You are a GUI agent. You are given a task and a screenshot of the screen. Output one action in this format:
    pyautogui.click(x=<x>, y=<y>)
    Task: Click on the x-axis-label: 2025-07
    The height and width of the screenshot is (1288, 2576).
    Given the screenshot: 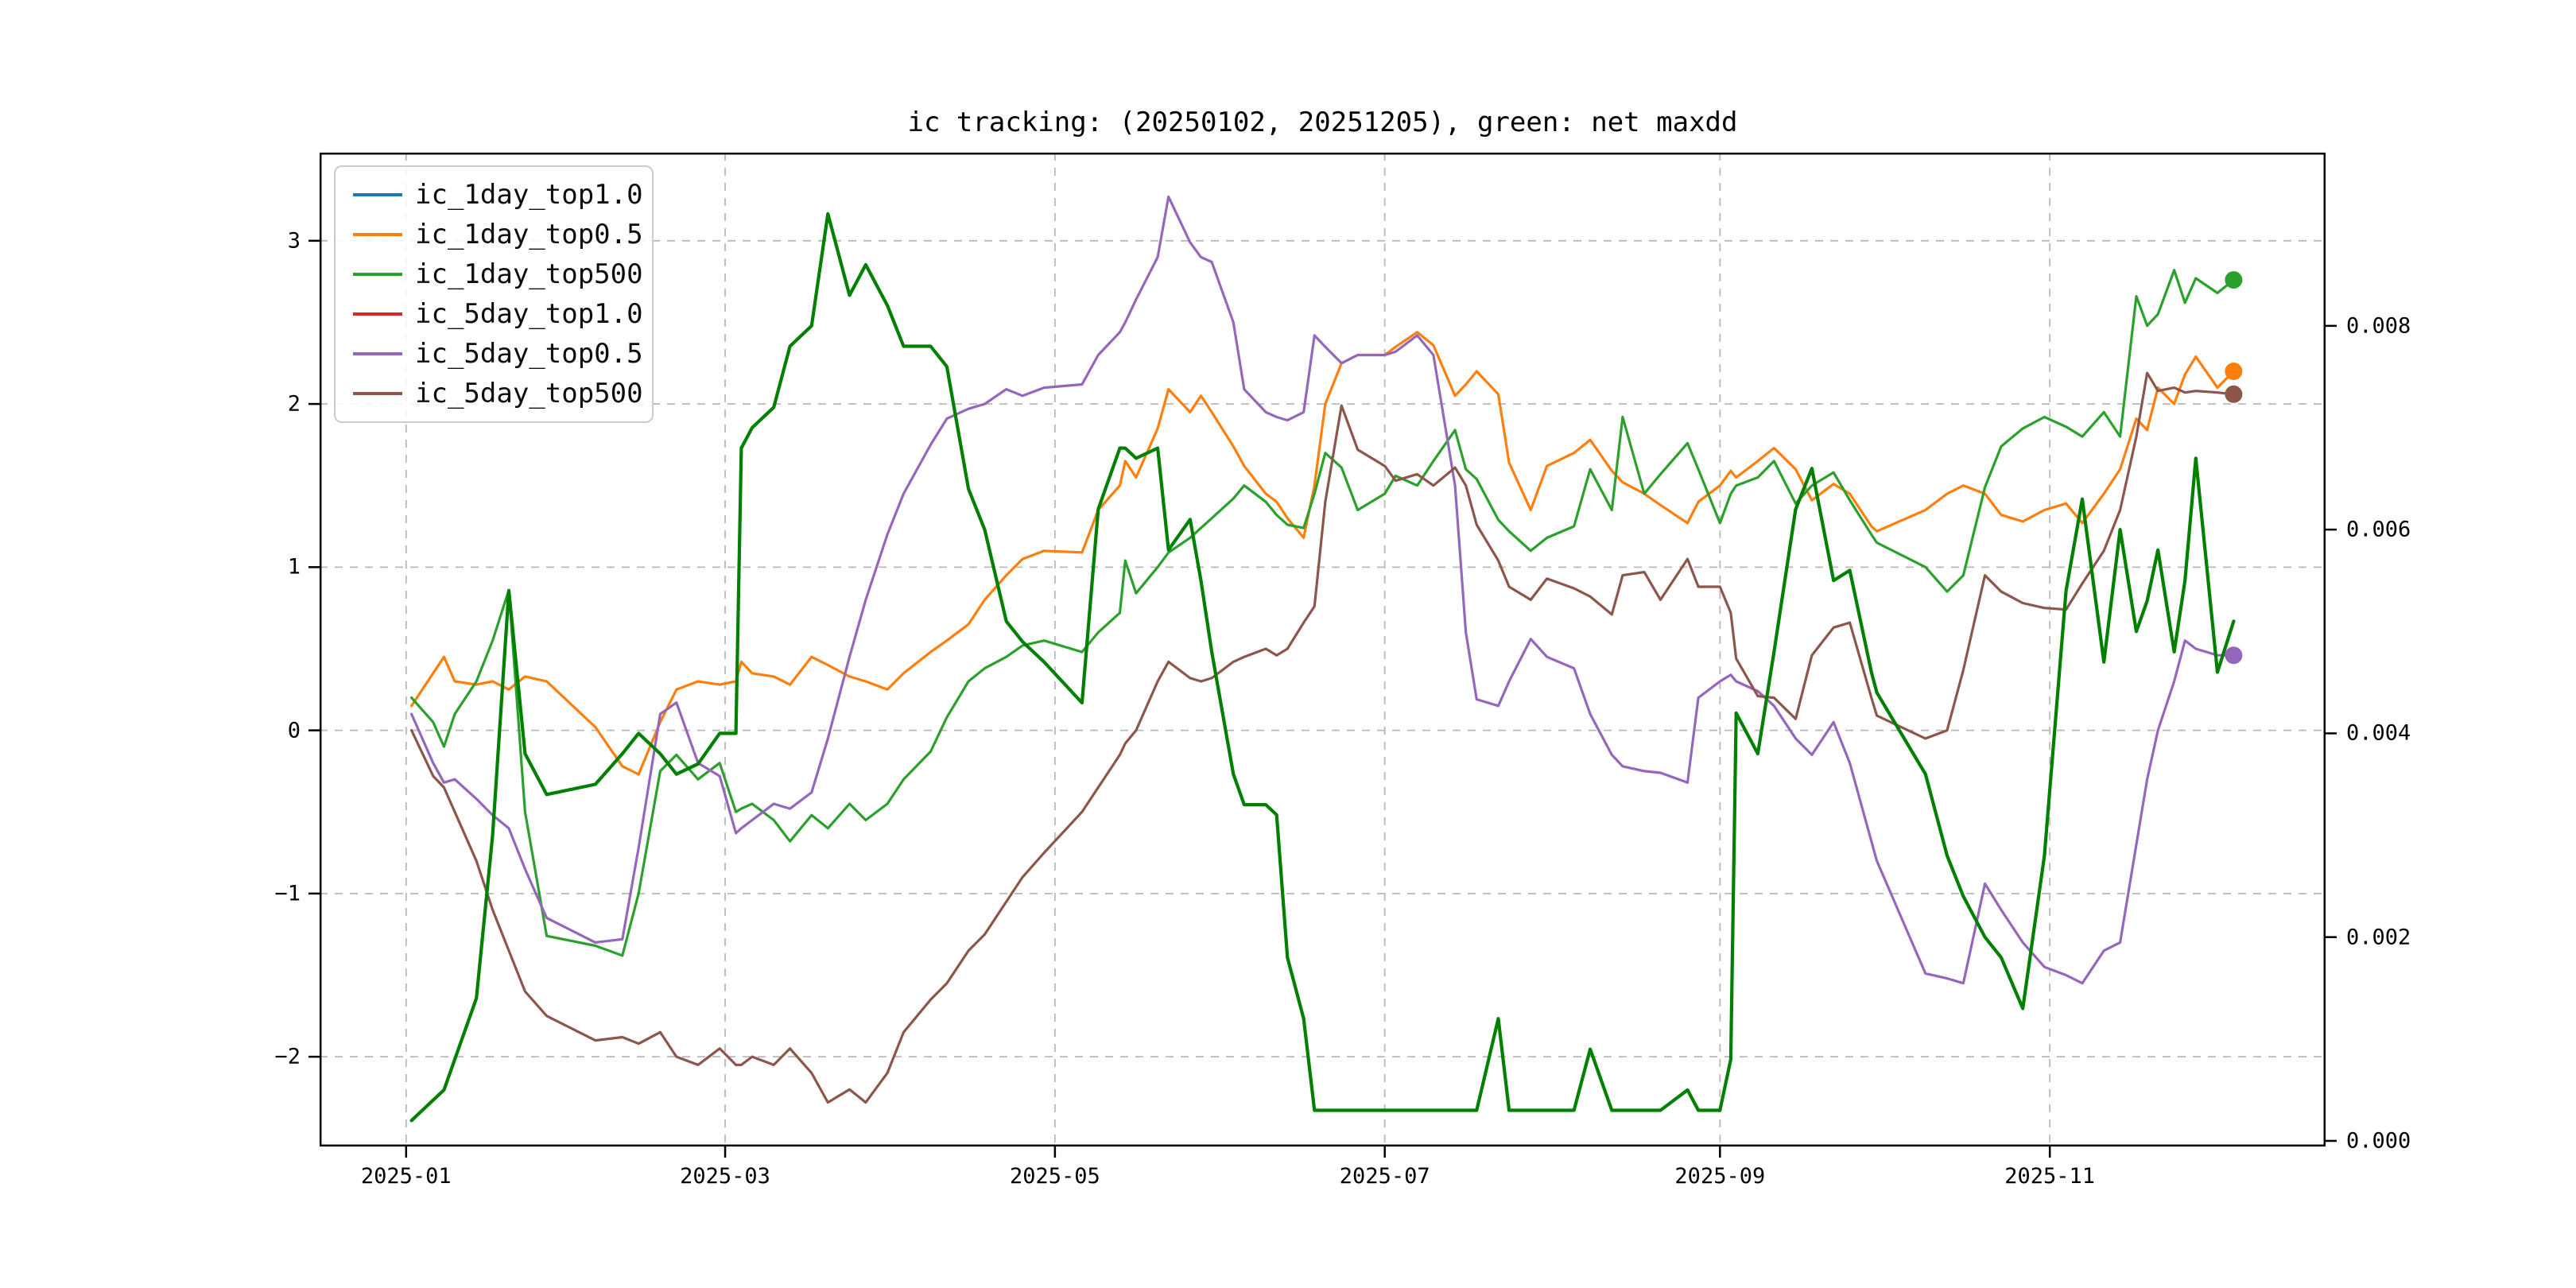 What is the action you would take?
    pyautogui.click(x=1384, y=1176)
    